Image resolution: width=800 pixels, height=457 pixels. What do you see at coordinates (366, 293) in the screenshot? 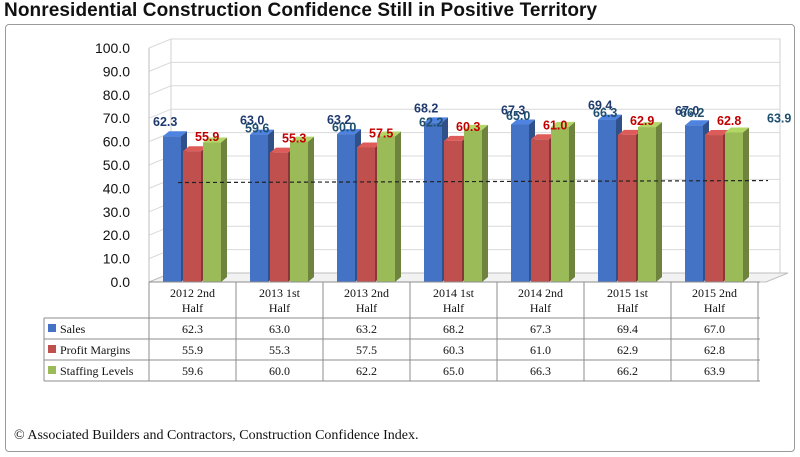
I see `x-tick-label: 2013 2nd` at bounding box center [366, 293].